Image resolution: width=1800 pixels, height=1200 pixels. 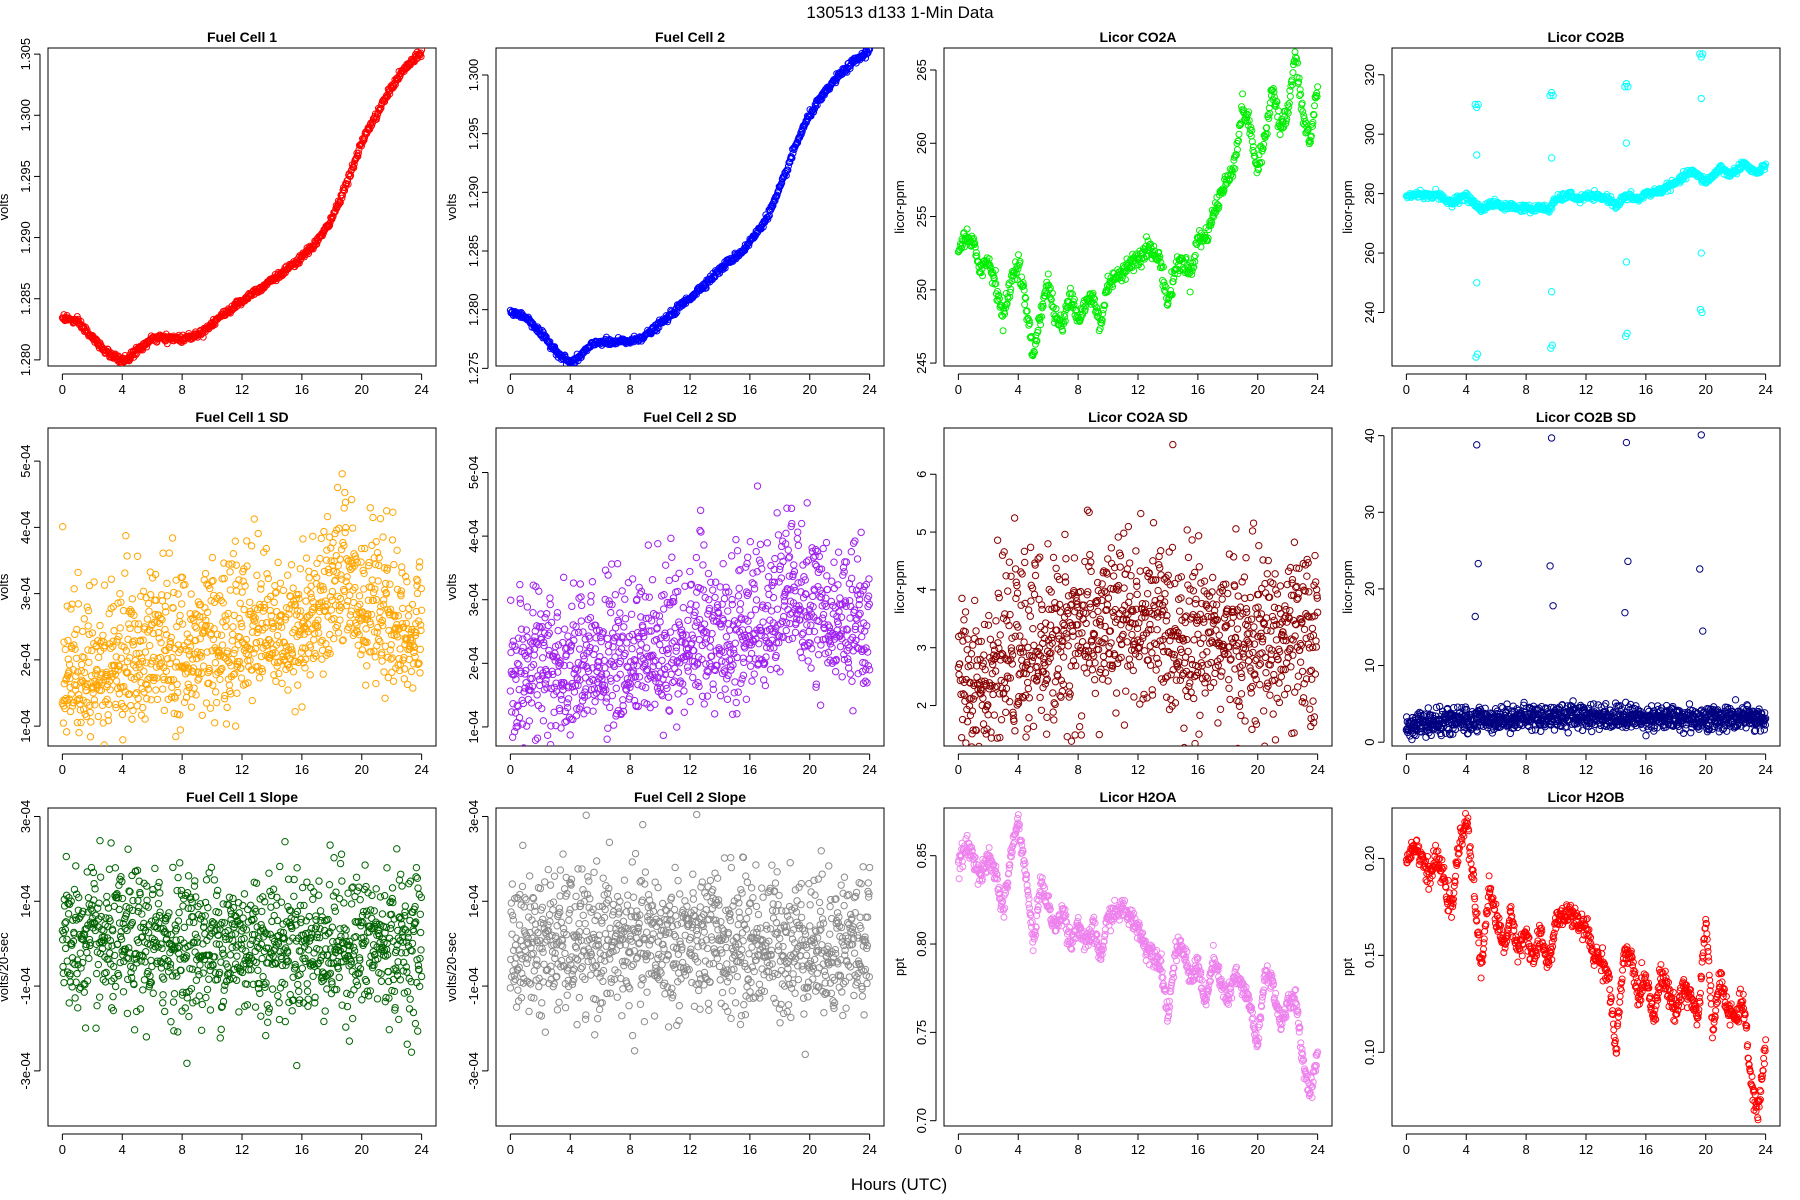 I want to click on panel-title: Licor CO2A, so click(x=1137, y=37).